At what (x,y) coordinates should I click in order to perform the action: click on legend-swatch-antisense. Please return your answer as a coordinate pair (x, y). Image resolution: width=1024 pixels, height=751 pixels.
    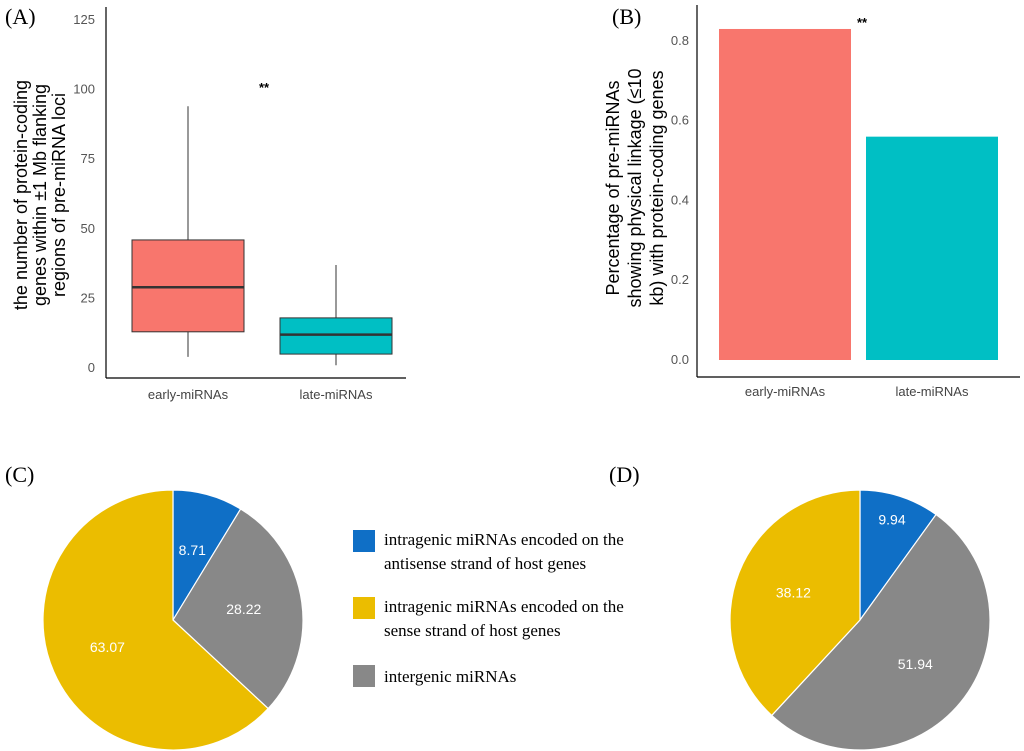
    Looking at the image, I should click on (364, 541).